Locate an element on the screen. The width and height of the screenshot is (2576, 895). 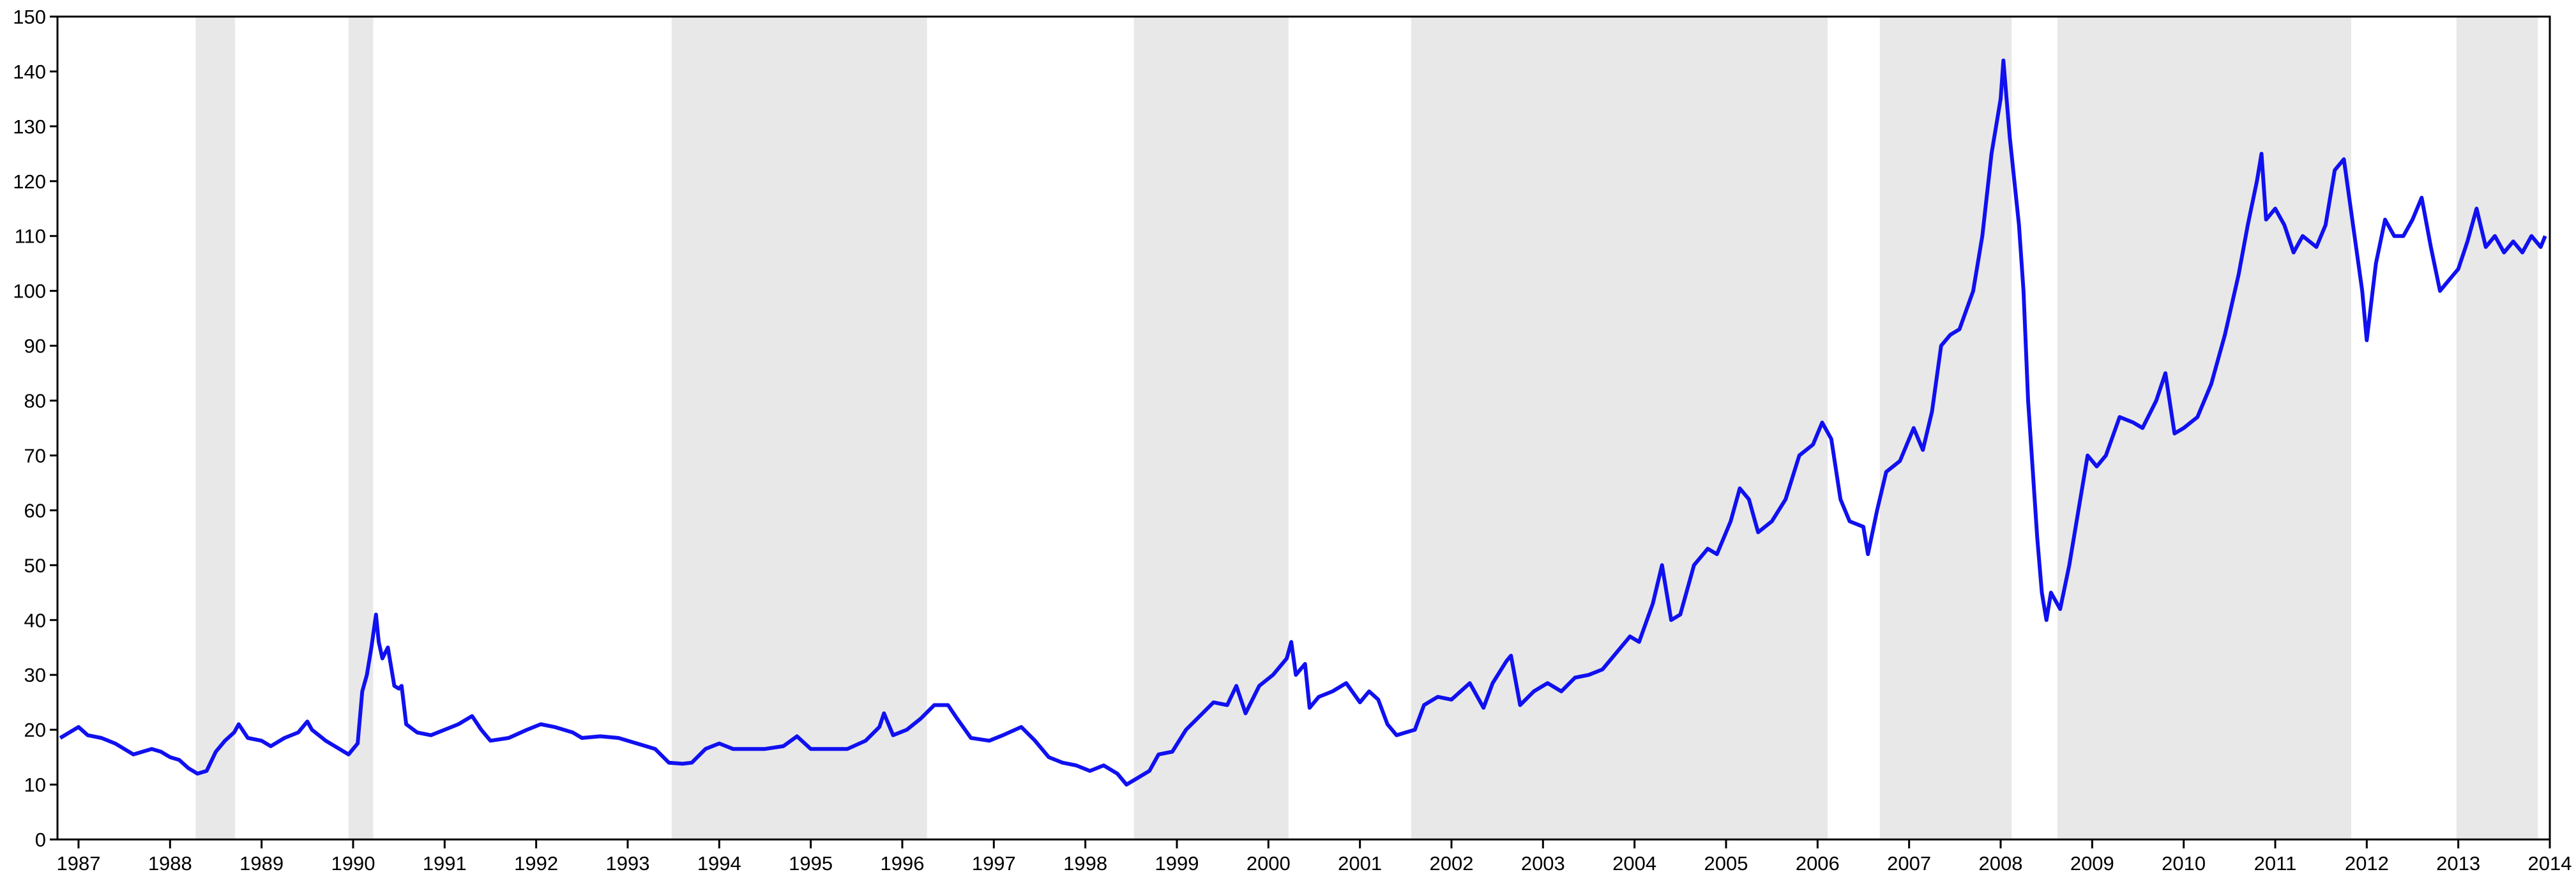
x-tick-label: 2001 is located at coordinates (1360, 863).